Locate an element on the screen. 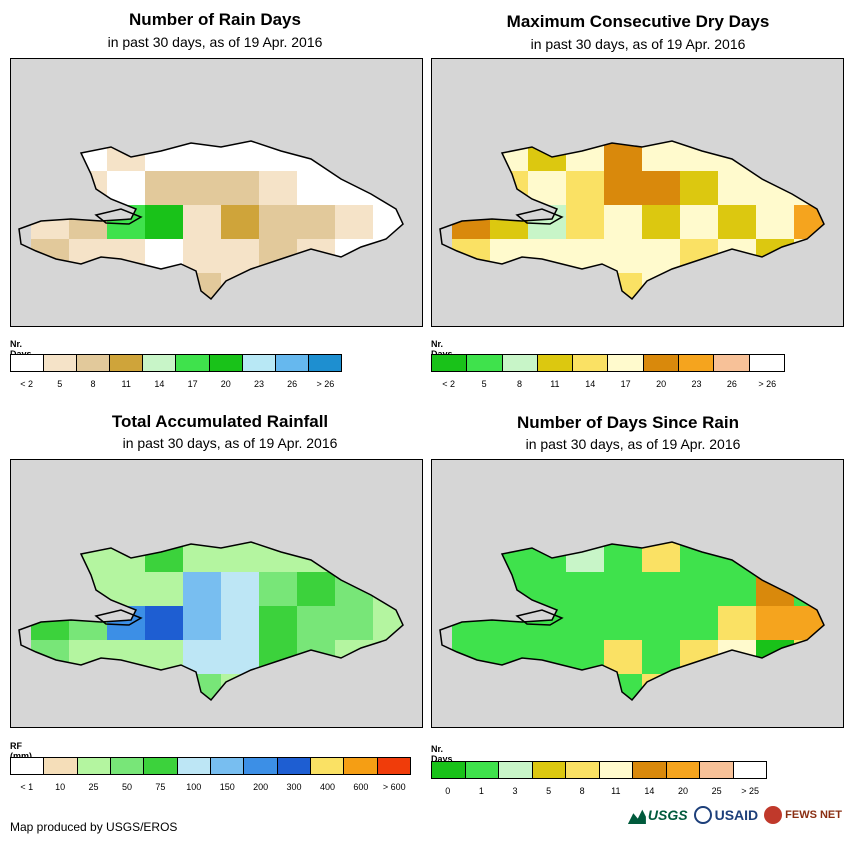  legend-label: 75 is located at coordinates (160, 787).